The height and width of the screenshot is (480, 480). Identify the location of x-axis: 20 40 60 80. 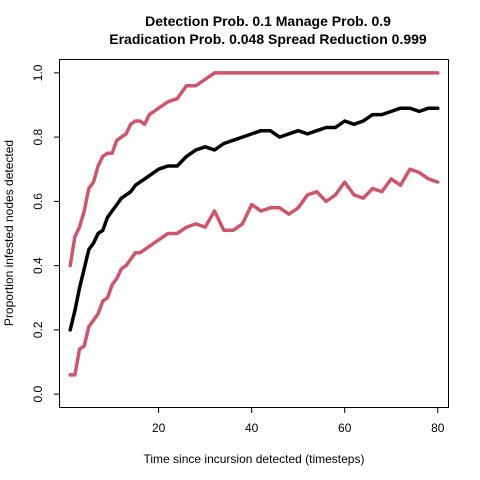
(298, 421).